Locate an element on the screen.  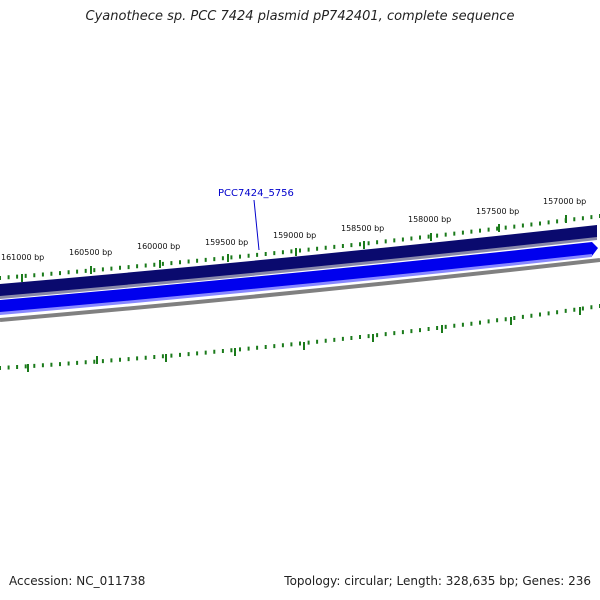
scale-label: 158500 bp is located at coordinates (362, 228).